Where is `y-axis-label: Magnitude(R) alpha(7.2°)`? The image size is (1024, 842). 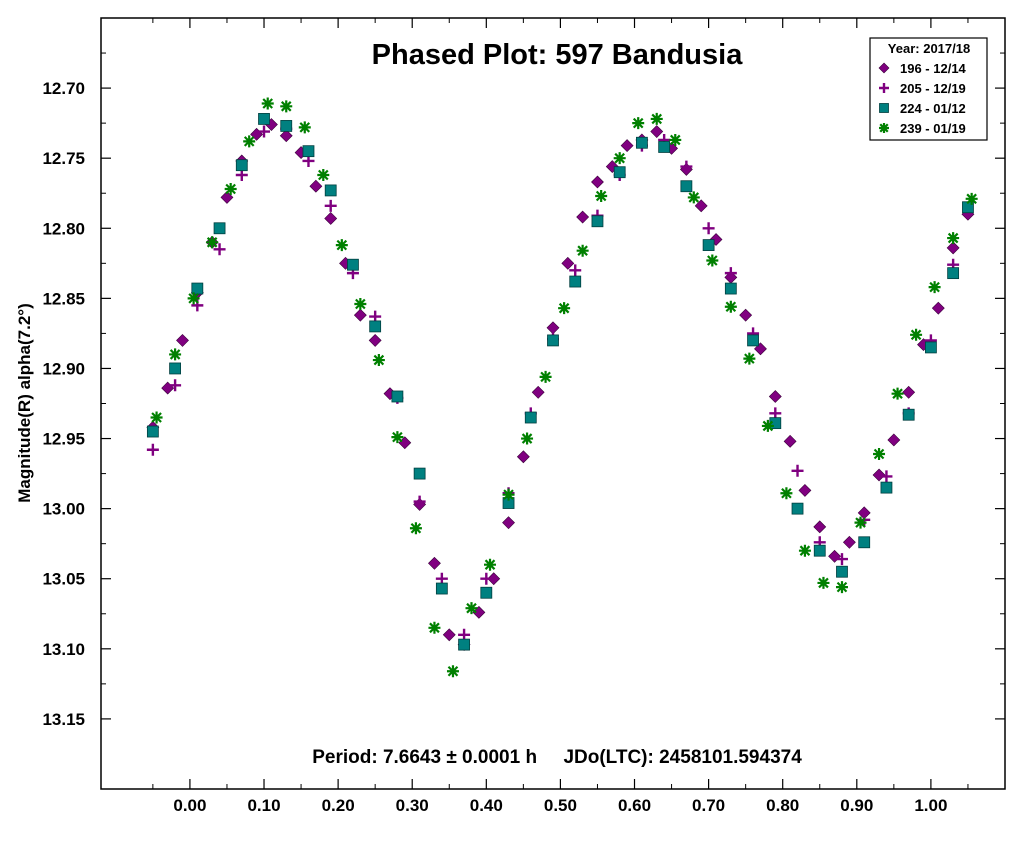
y-axis-label: Magnitude(R) alpha(7.2°) is located at coordinates (24, 402).